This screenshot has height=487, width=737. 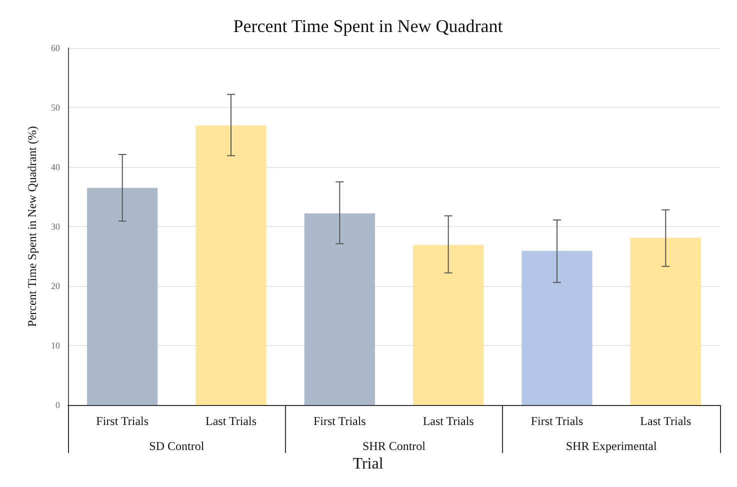 I want to click on y-tick-label: 10, so click(x=55, y=345).